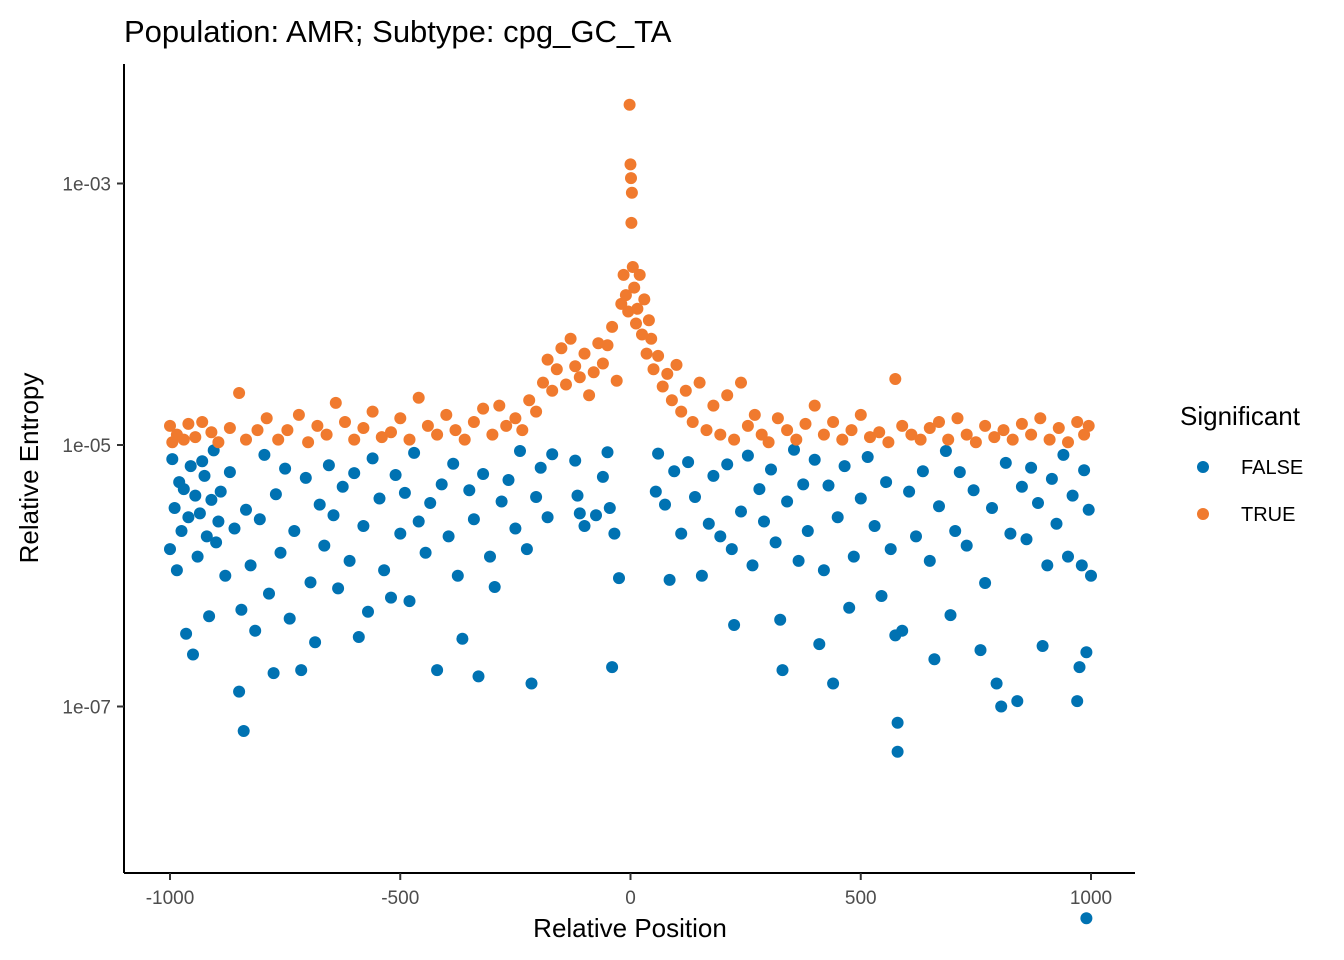 The width and height of the screenshot is (1344, 960). Describe the element at coordinates (1203, 514) in the screenshot. I see `legend-key-true` at that location.